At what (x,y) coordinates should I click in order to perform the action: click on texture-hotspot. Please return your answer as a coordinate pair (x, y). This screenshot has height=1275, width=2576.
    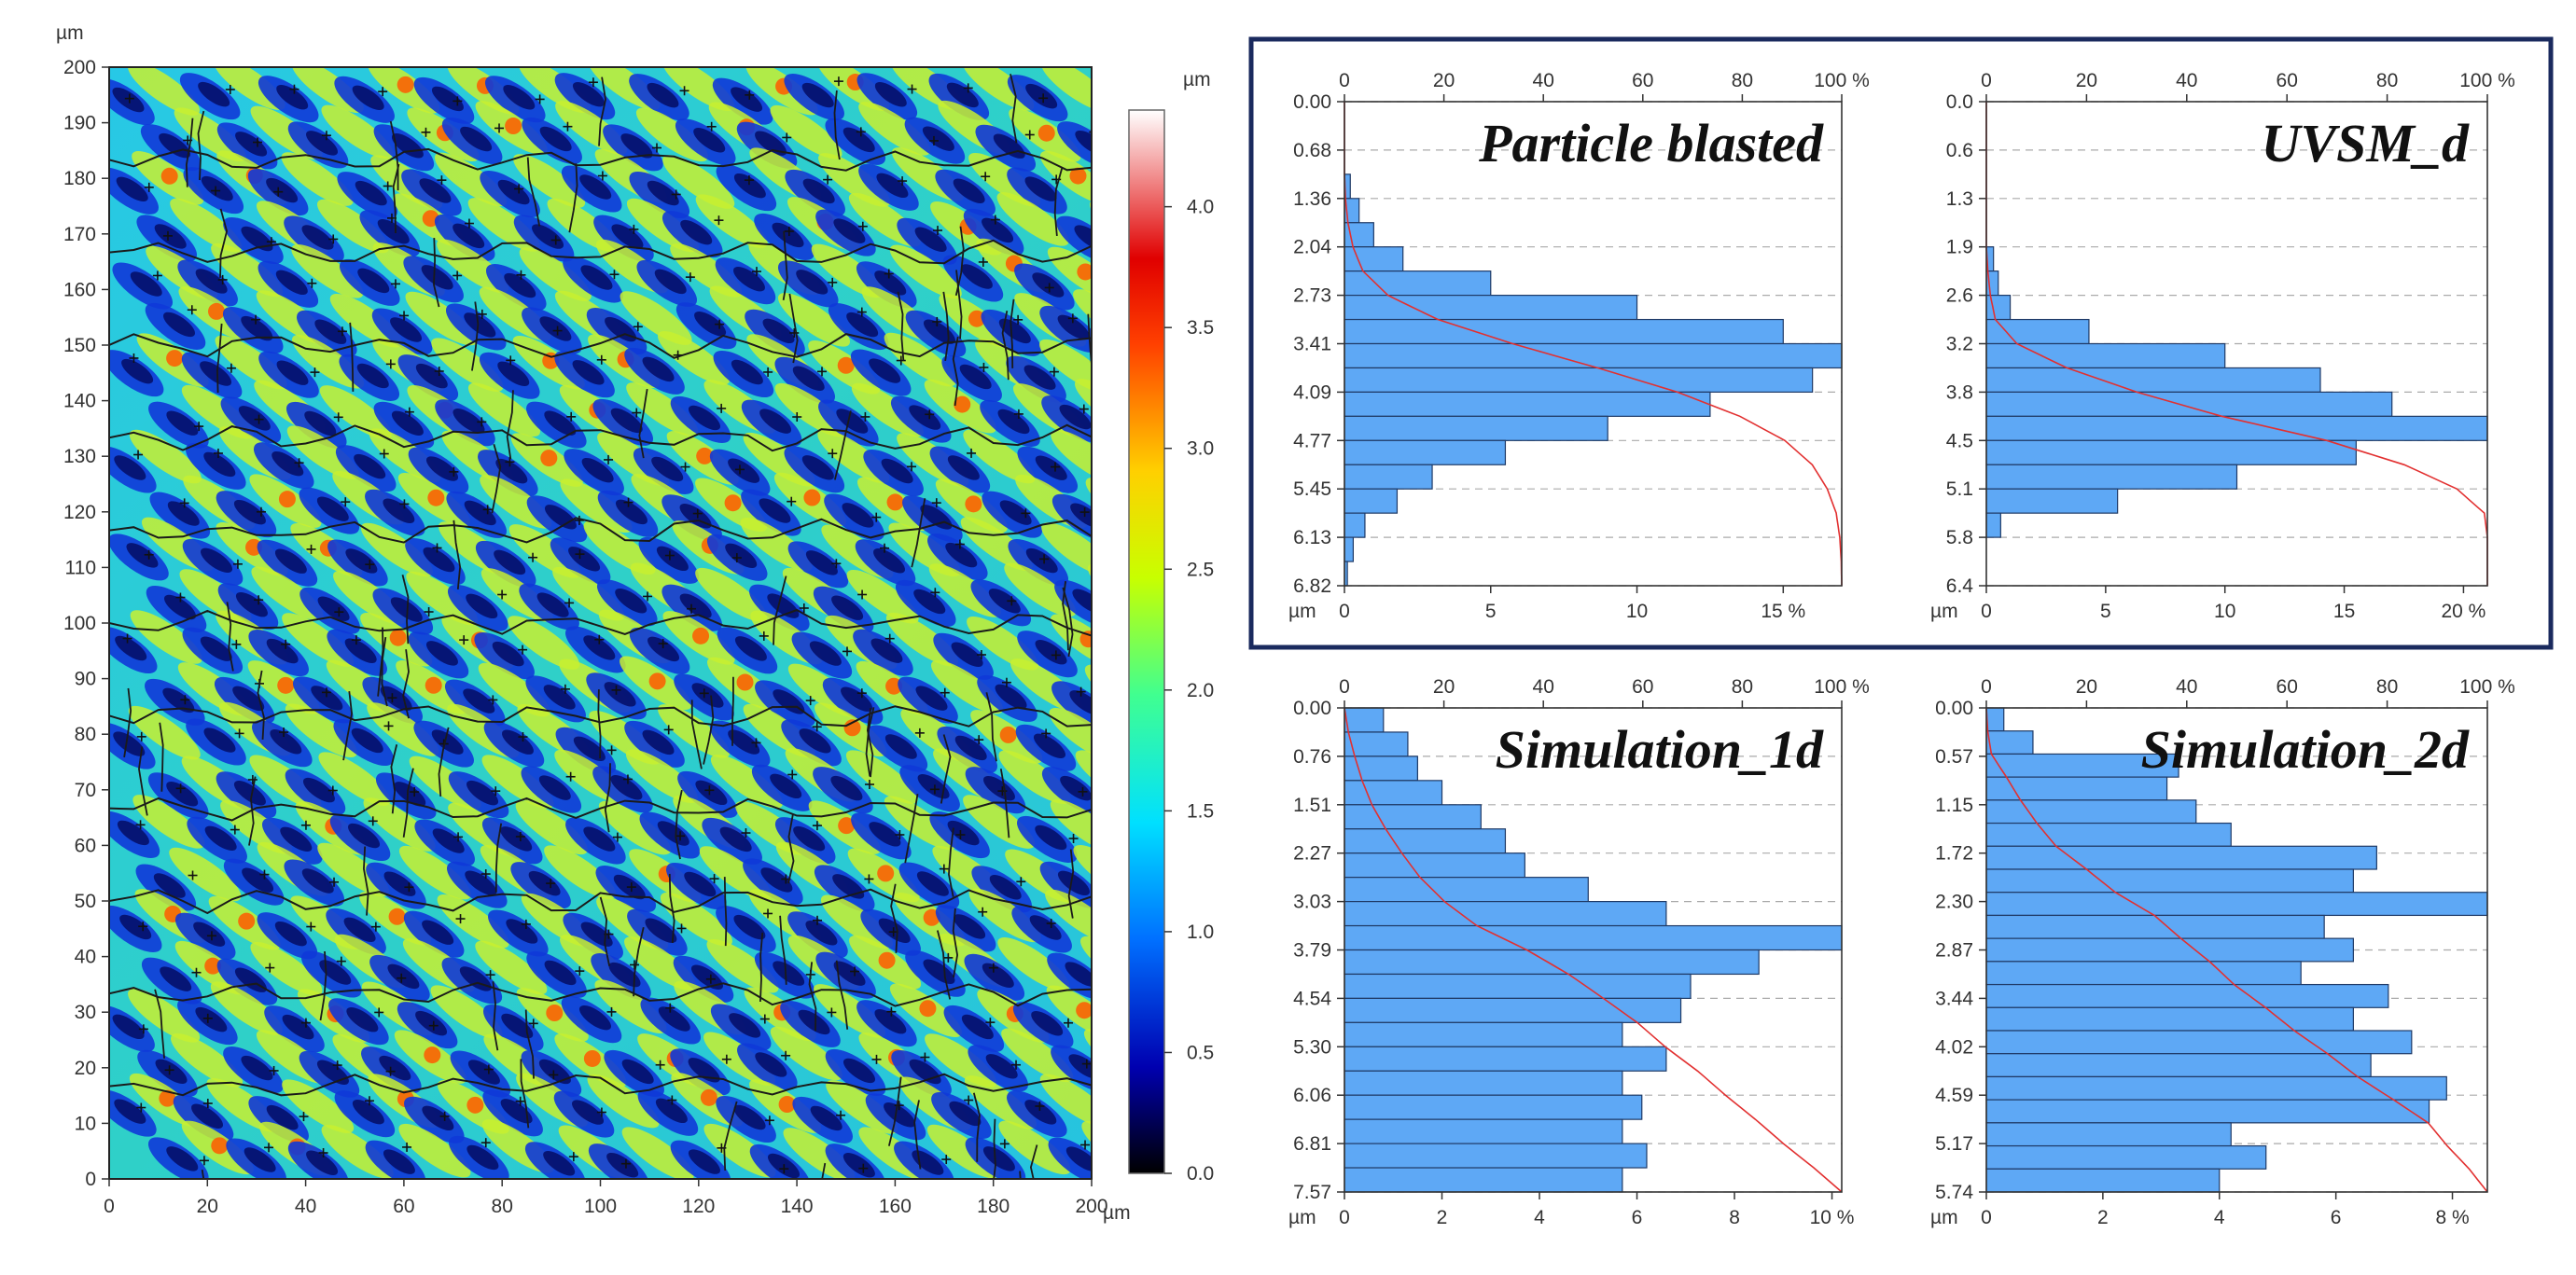
    Looking at the image, I should click on (167, 1098).